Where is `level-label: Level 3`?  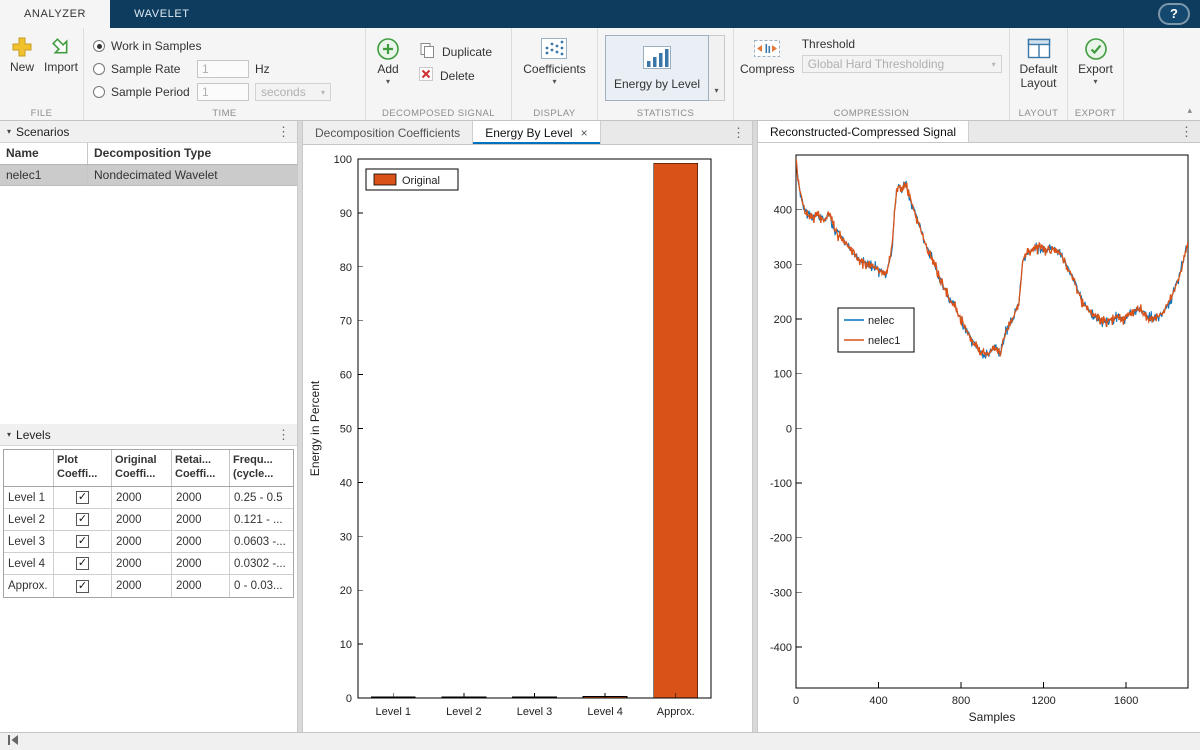
level-label: Level 3 is located at coordinates (29, 541).